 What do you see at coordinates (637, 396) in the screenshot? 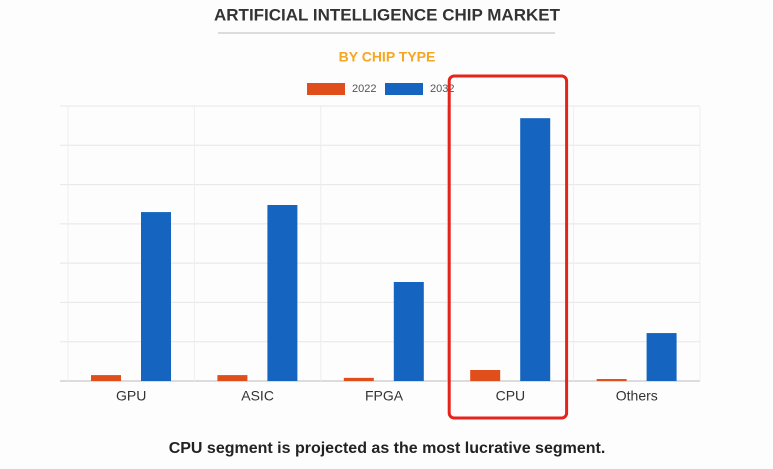
I see `x-tick-label: Others` at bounding box center [637, 396].